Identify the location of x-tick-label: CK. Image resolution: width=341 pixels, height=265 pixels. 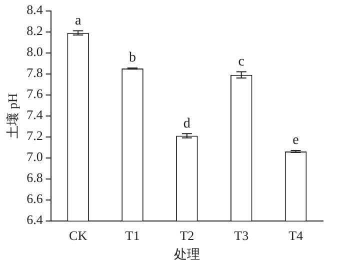
(78, 236).